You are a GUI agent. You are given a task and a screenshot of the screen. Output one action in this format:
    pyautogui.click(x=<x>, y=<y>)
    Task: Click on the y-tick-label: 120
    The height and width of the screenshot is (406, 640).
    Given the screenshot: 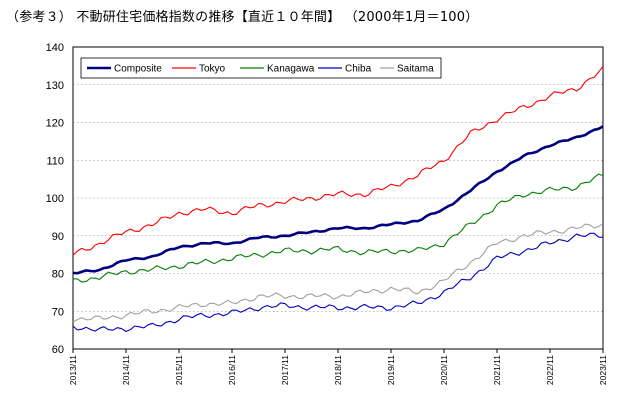 What is the action you would take?
    pyautogui.click(x=55, y=124)
    